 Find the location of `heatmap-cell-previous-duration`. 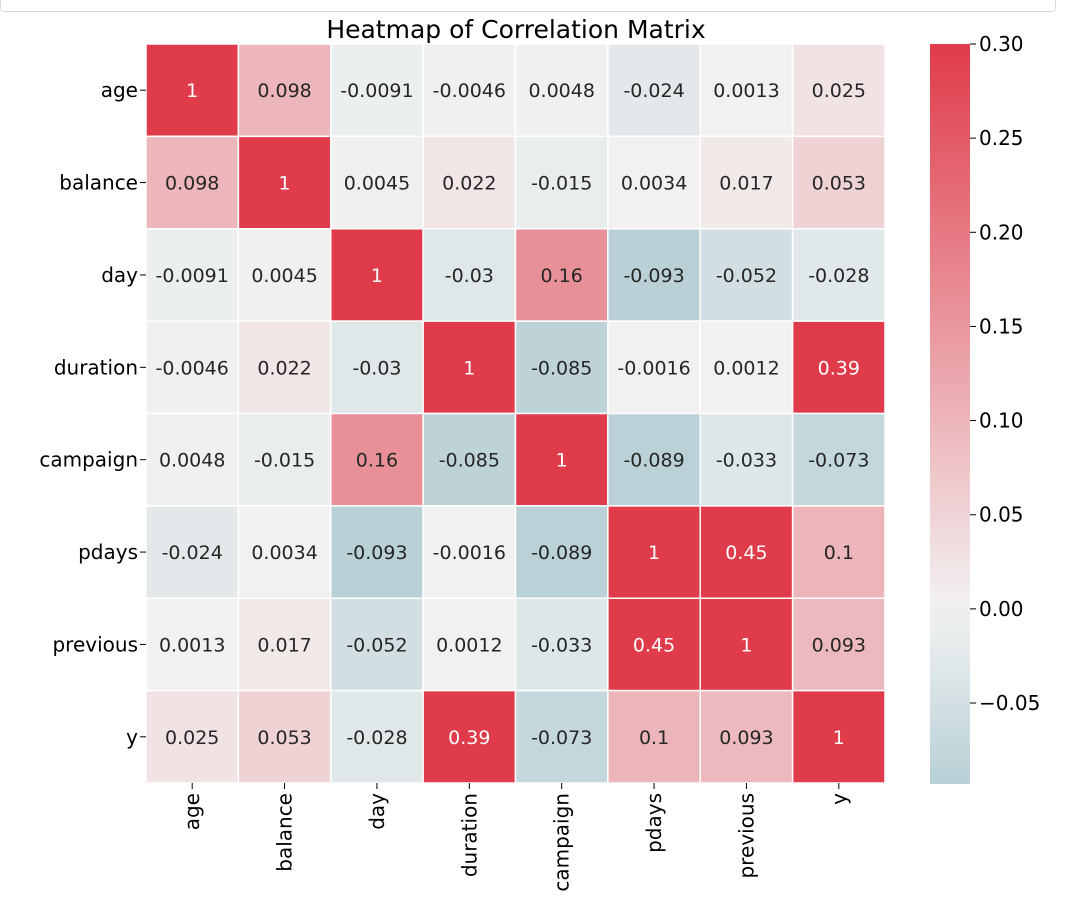

heatmap-cell-previous-duration is located at coordinates (469, 644).